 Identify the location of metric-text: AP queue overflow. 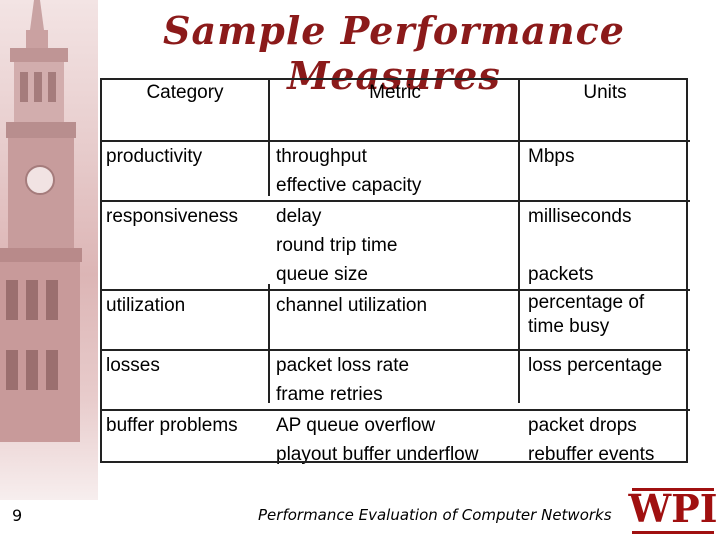
(356, 425).